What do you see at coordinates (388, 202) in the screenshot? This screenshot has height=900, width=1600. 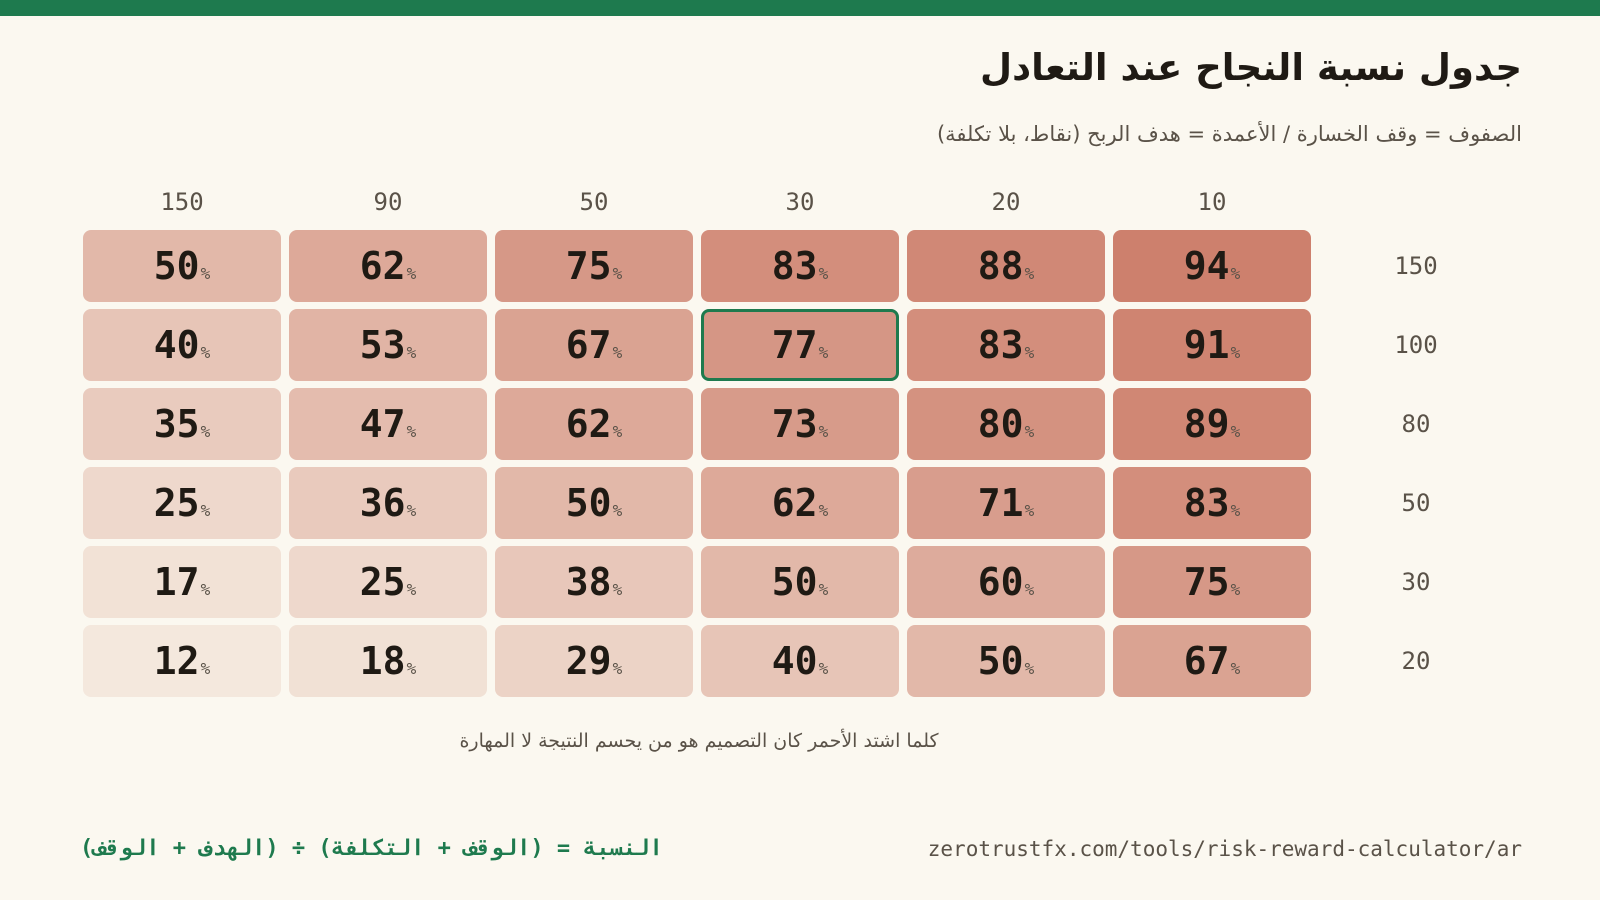 I see `column-header-90: 90` at bounding box center [388, 202].